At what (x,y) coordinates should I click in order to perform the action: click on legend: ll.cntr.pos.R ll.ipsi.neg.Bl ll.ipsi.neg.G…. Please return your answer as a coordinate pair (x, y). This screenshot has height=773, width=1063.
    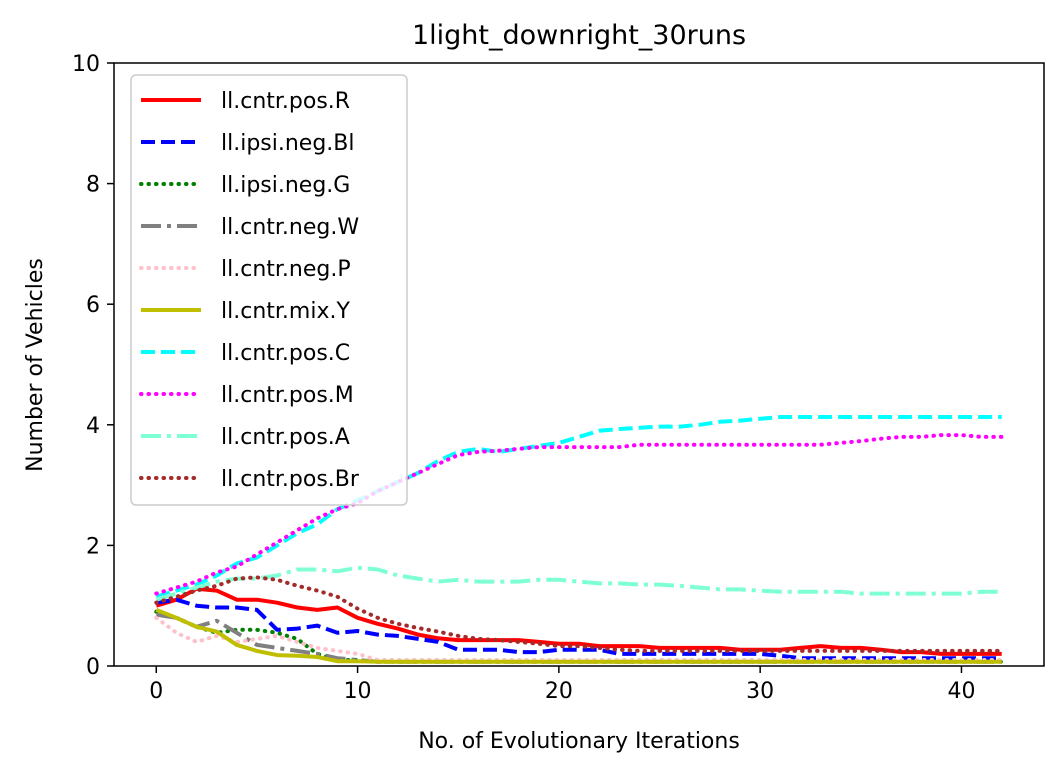
    Looking at the image, I should click on (269, 290).